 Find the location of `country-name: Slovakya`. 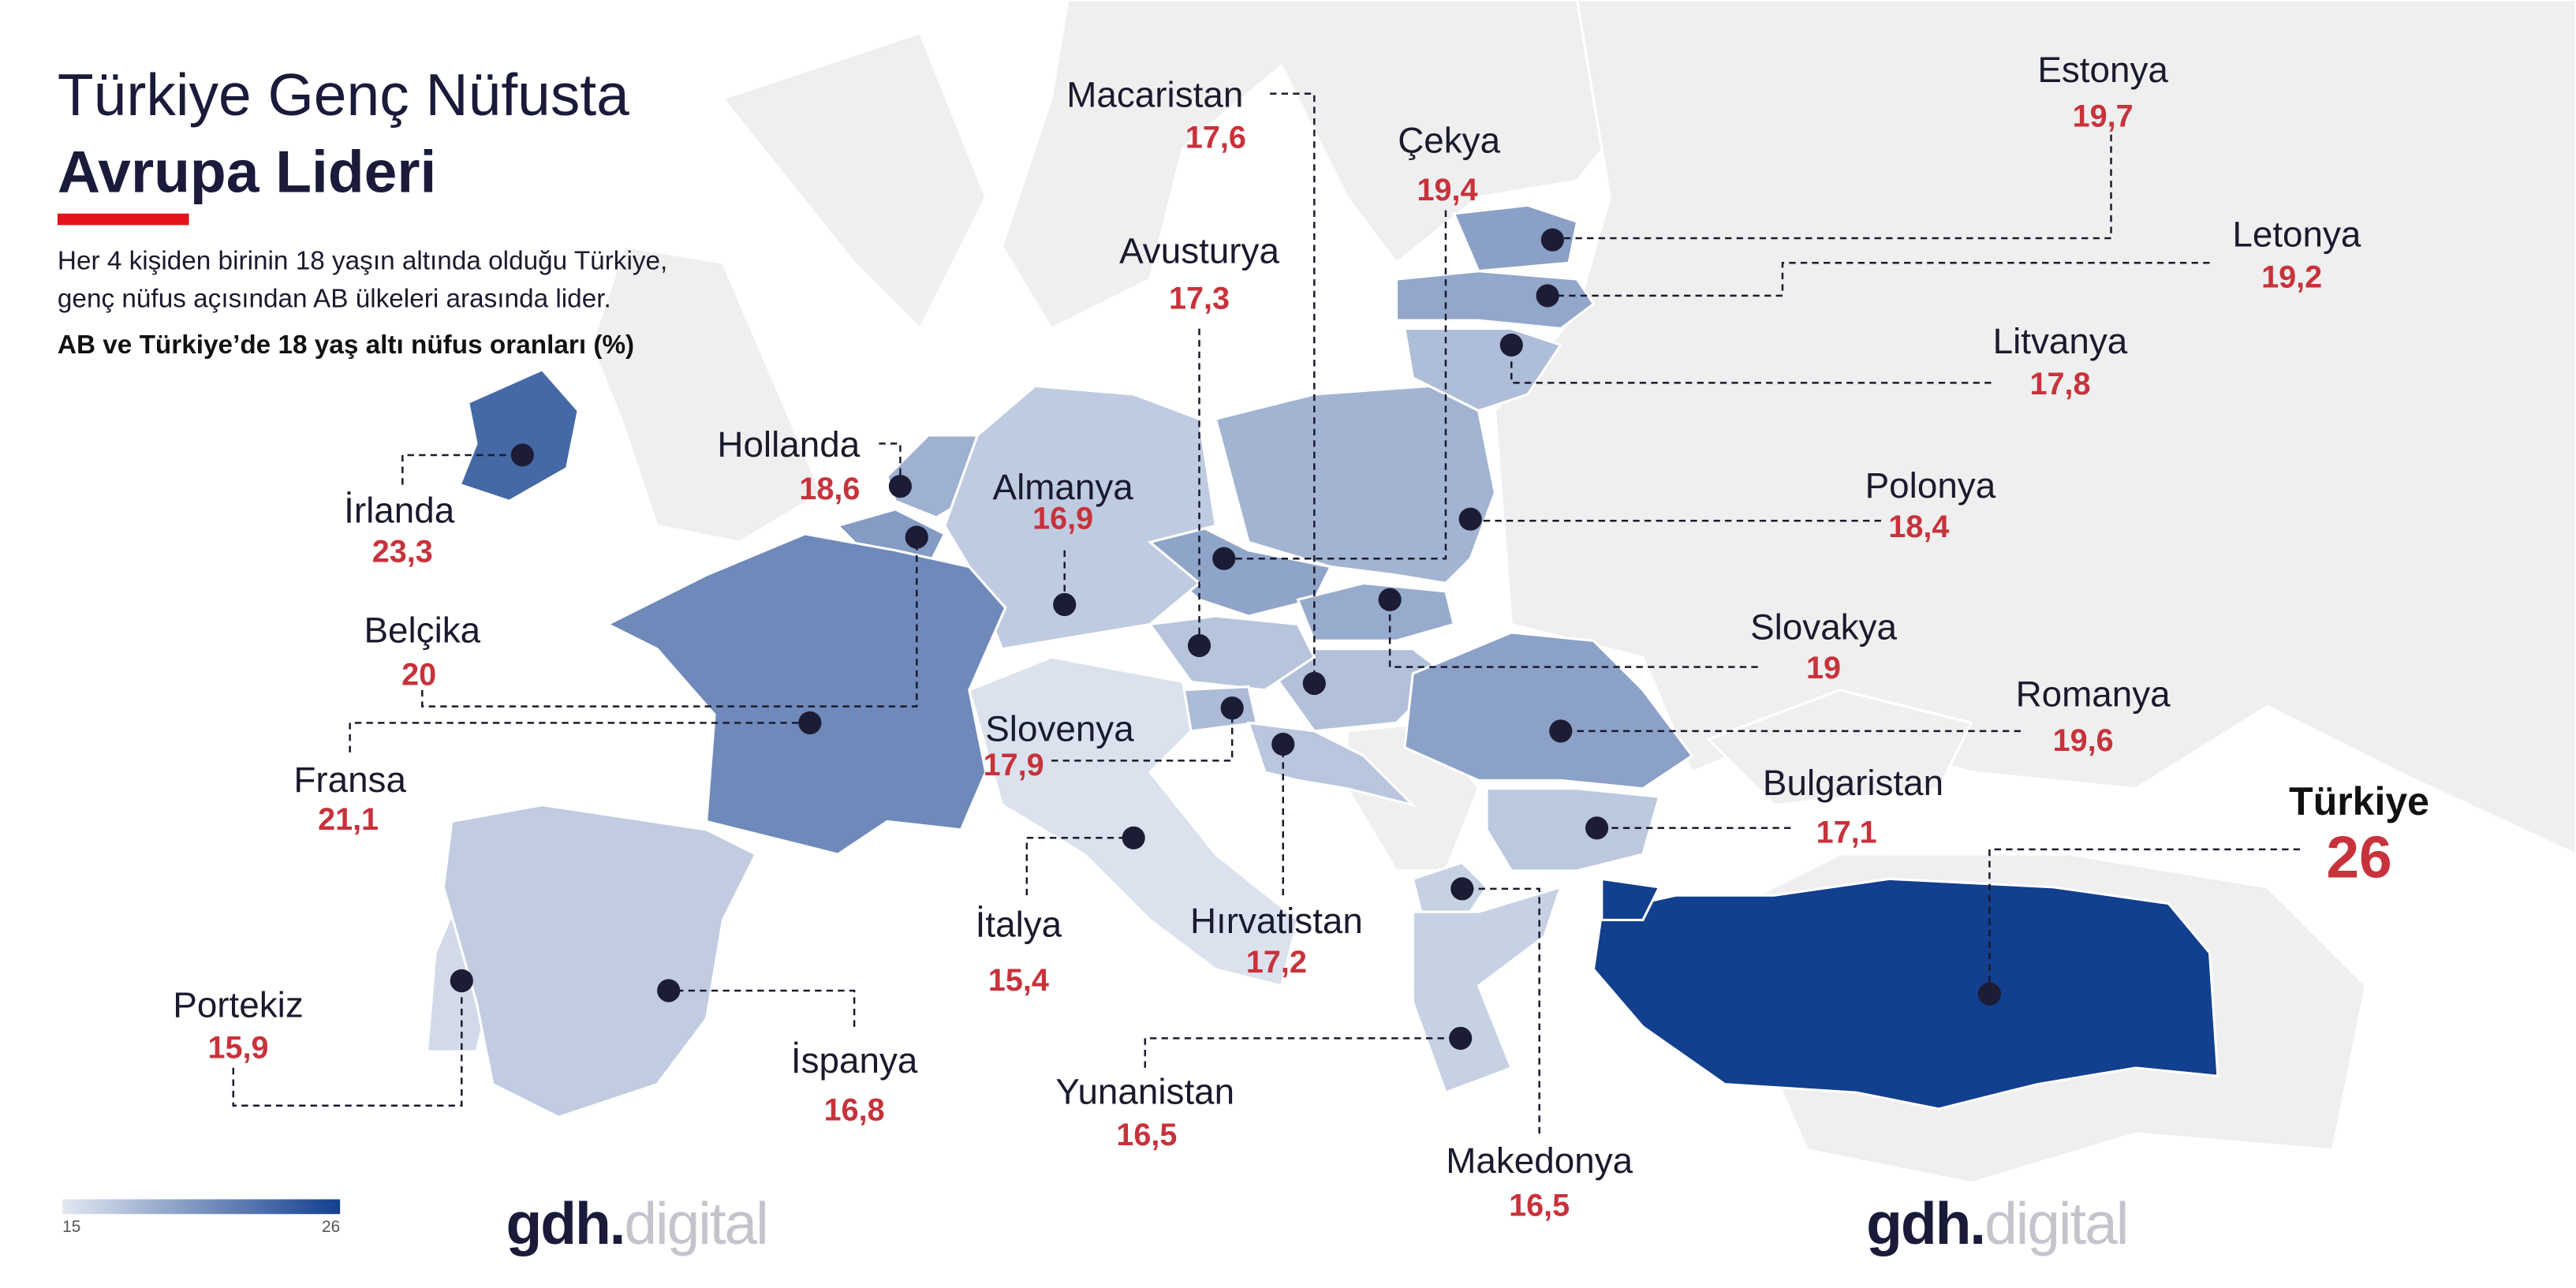

country-name: Slovakya is located at coordinates (1823, 627).